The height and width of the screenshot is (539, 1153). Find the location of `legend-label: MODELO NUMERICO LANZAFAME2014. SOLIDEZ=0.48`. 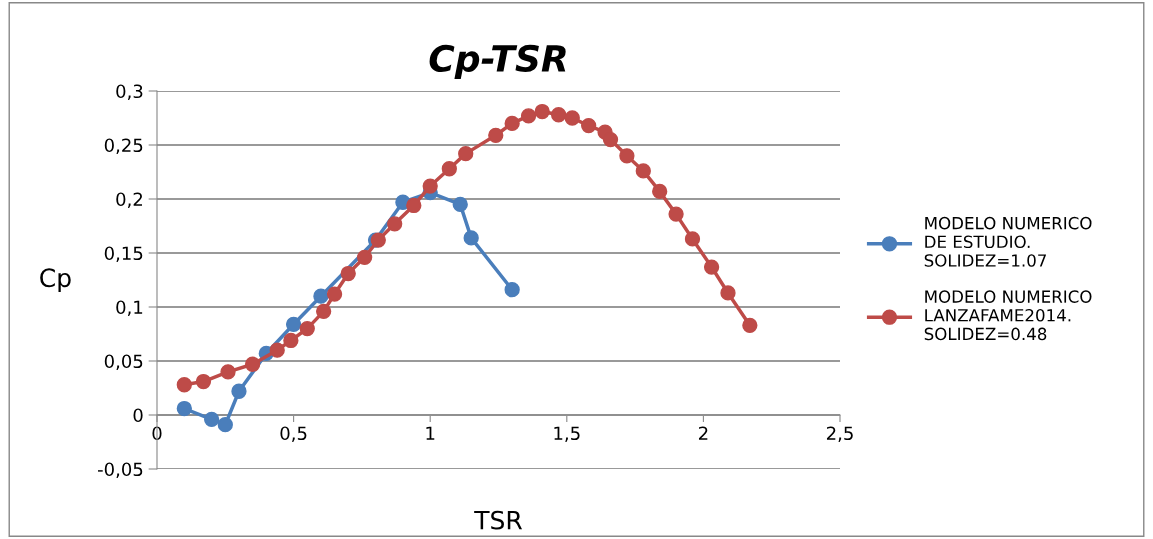

legend-label: MODELO NUMERICO LANZAFAME2014. SOLIDEZ=0.48 is located at coordinates (1008, 315).